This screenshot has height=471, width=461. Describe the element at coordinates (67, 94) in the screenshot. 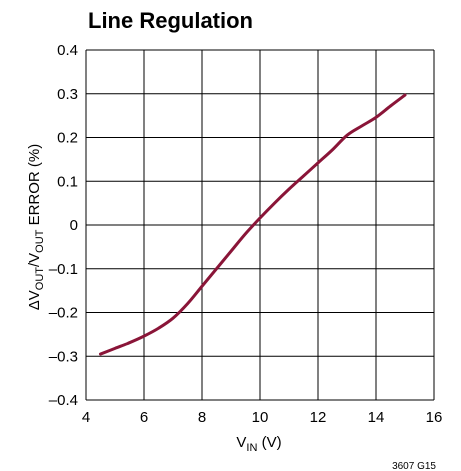

I see `y-tick-label: 0.3` at that location.